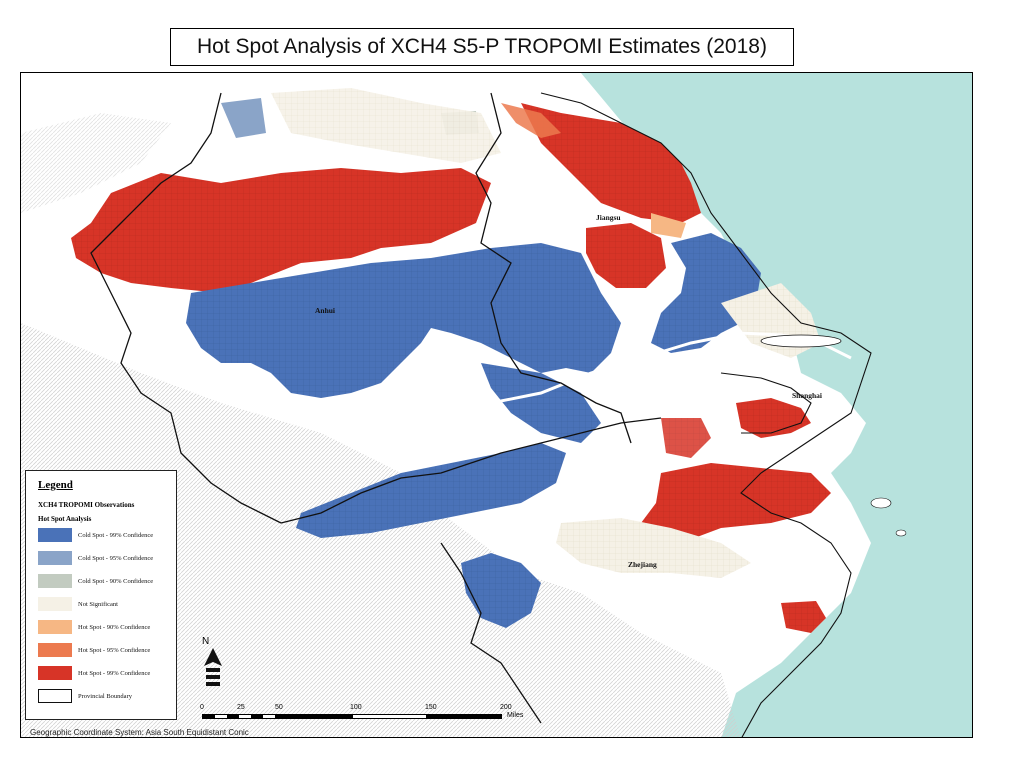  I want to click on not-significant-north, so click(386, 125).